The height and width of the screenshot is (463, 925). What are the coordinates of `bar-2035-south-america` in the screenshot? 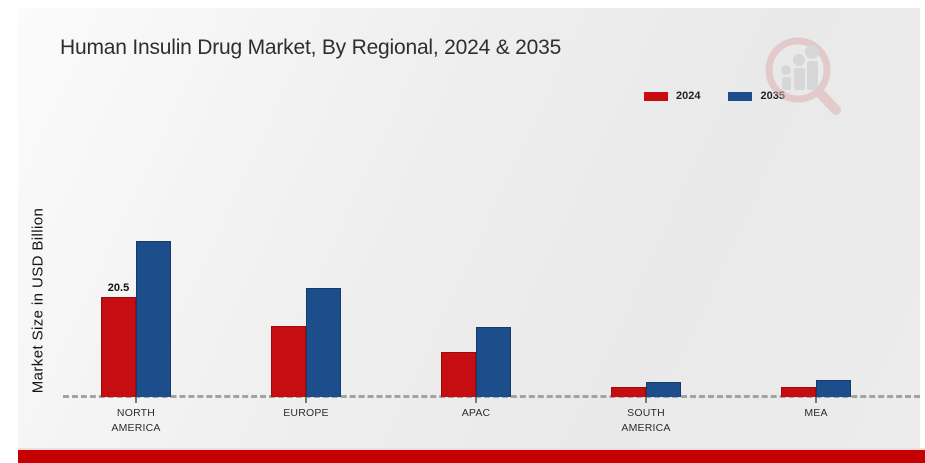 It's located at (663, 389).